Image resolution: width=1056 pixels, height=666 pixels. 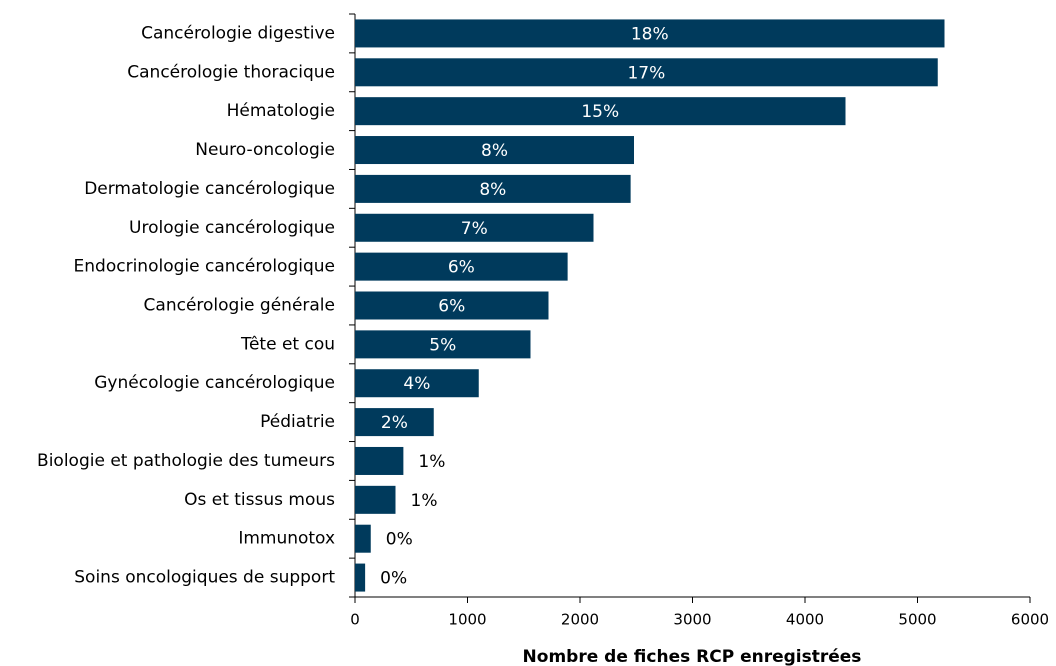 I want to click on x-axis-title: Nombre de fiches RCP enregistrées, so click(x=692, y=656).